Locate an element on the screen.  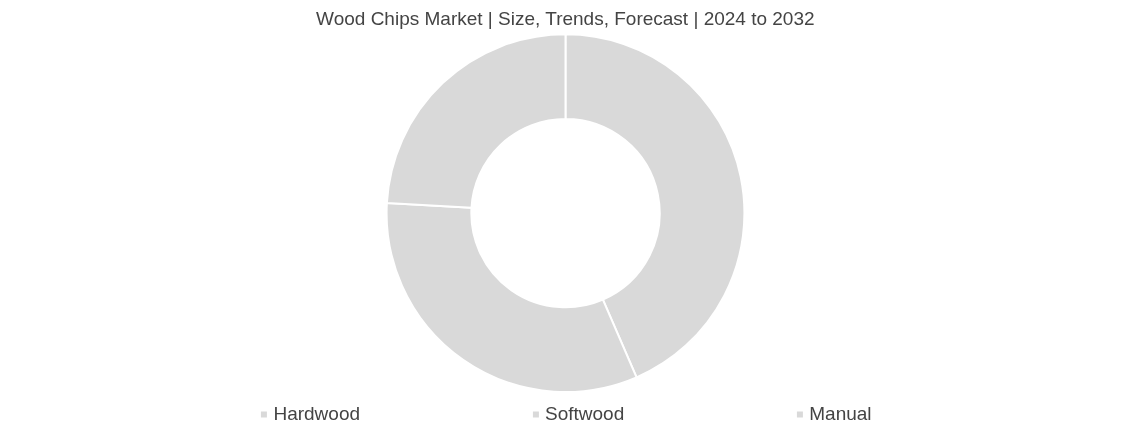
legend-label: Softwood is located at coordinates (585, 414).